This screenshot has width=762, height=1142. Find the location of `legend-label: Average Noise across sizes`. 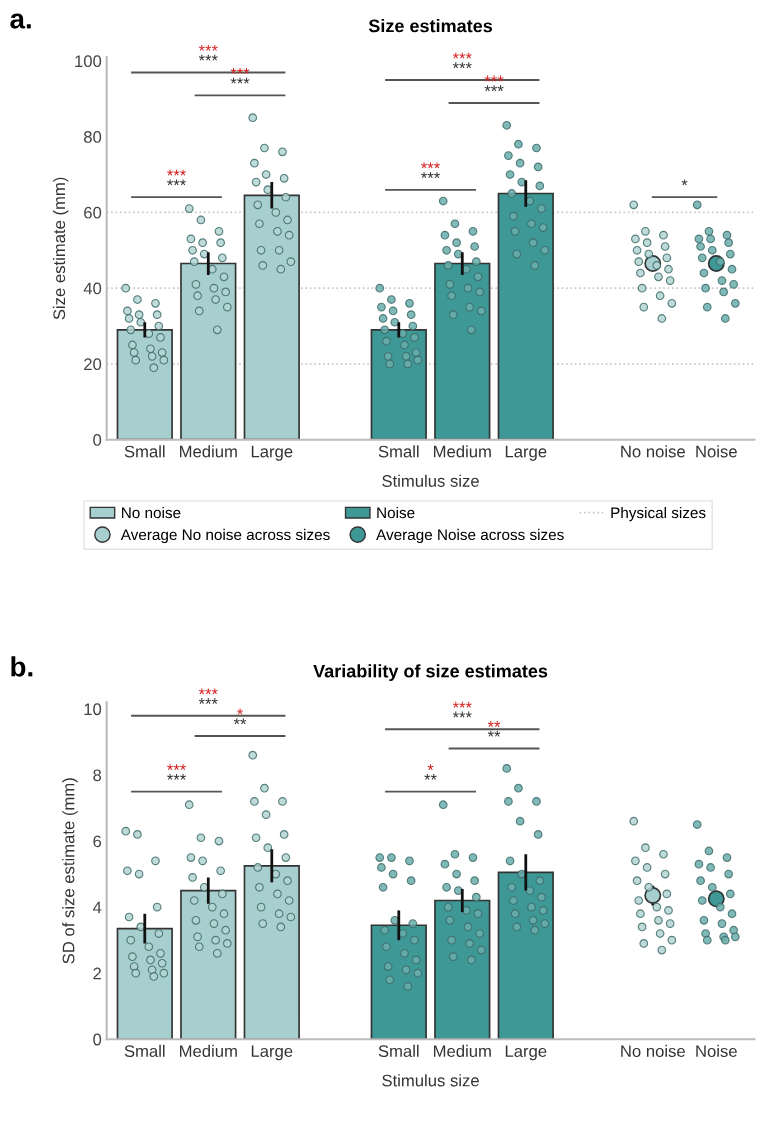

legend-label: Average Noise across sizes is located at coordinates (470, 536).